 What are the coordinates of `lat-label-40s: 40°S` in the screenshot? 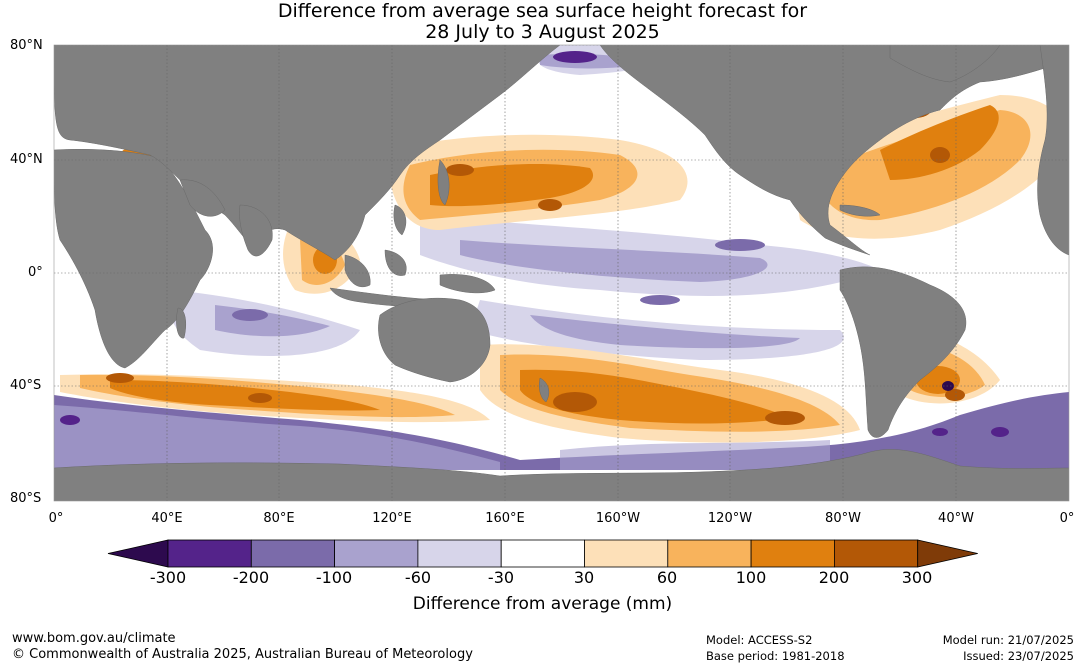 It's located at (26, 385).